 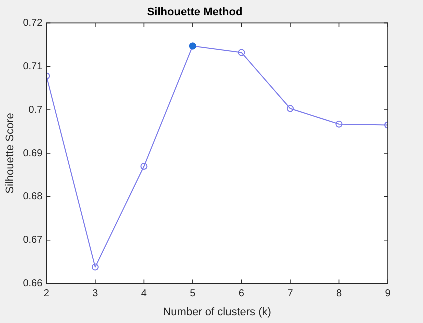 What do you see at coordinates (388, 294) in the screenshot?
I see `x-tick-label: 9` at bounding box center [388, 294].